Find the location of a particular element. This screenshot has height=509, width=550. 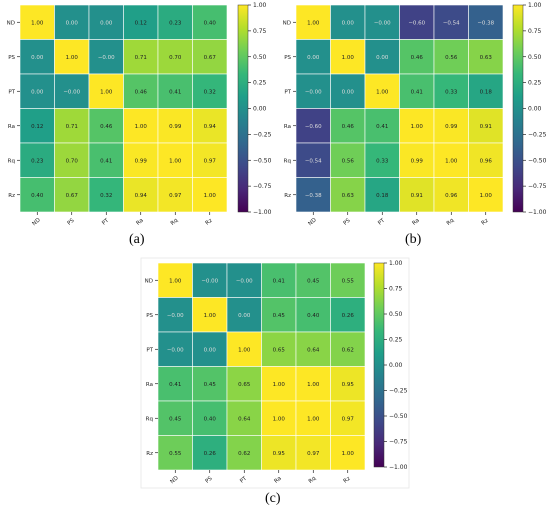

heatmap-cell-b-PS-PT is located at coordinates (382, 57).